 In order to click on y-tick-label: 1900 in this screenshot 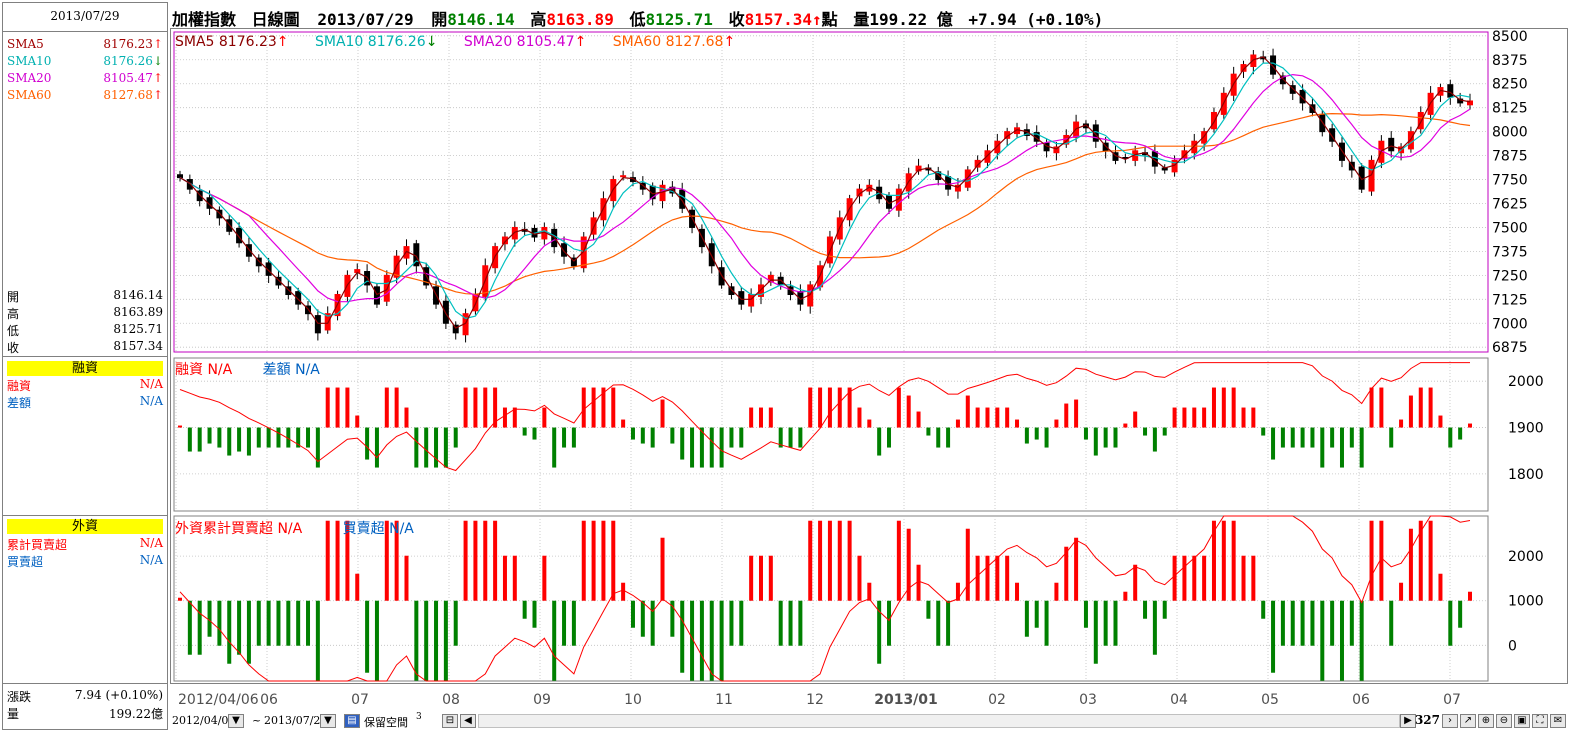, I will do `click(1526, 429)`.